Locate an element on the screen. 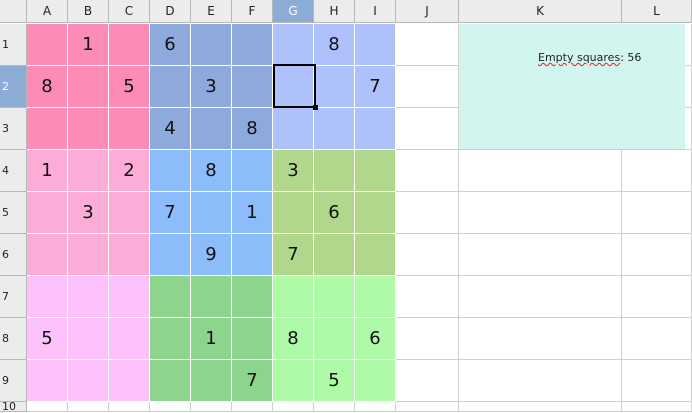  column-header-h: H is located at coordinates (334, 11).